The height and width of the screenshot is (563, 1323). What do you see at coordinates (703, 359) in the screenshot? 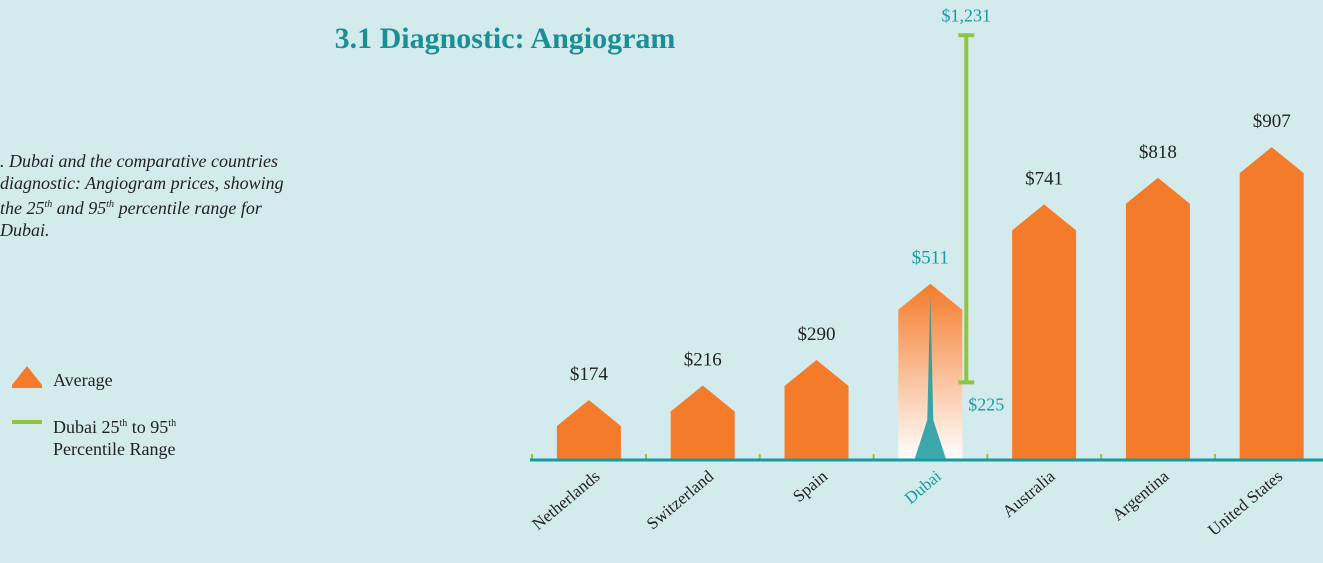
I see `value-label: $216` at bounding box center [703, 359].